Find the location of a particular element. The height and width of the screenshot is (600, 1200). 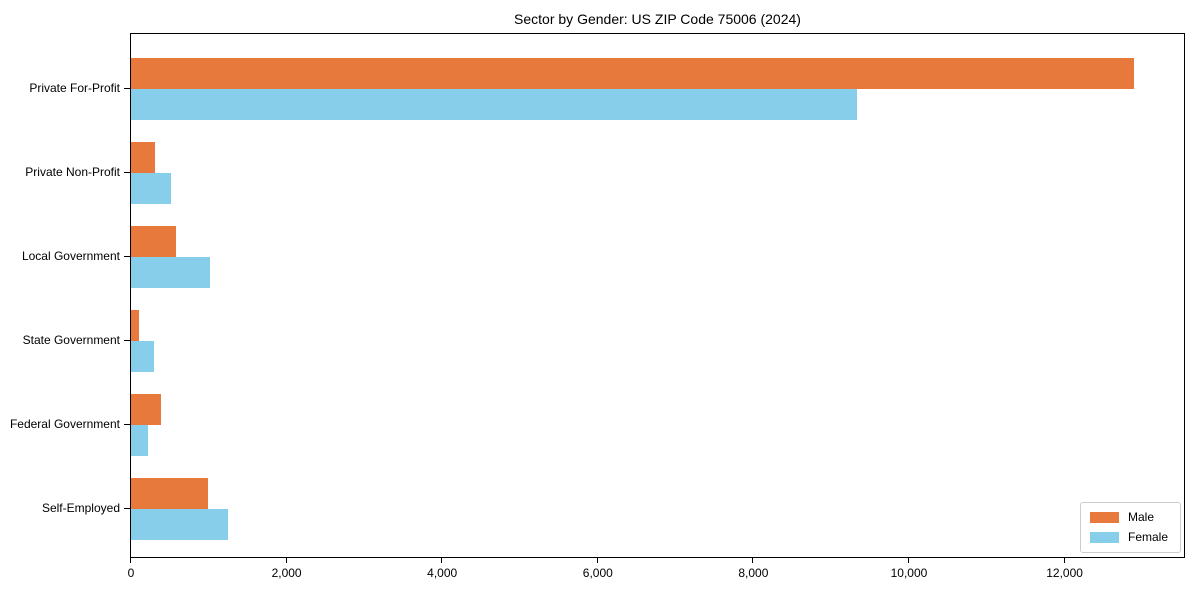

legend-label-male: Male is located at coordinates (1140, 517).